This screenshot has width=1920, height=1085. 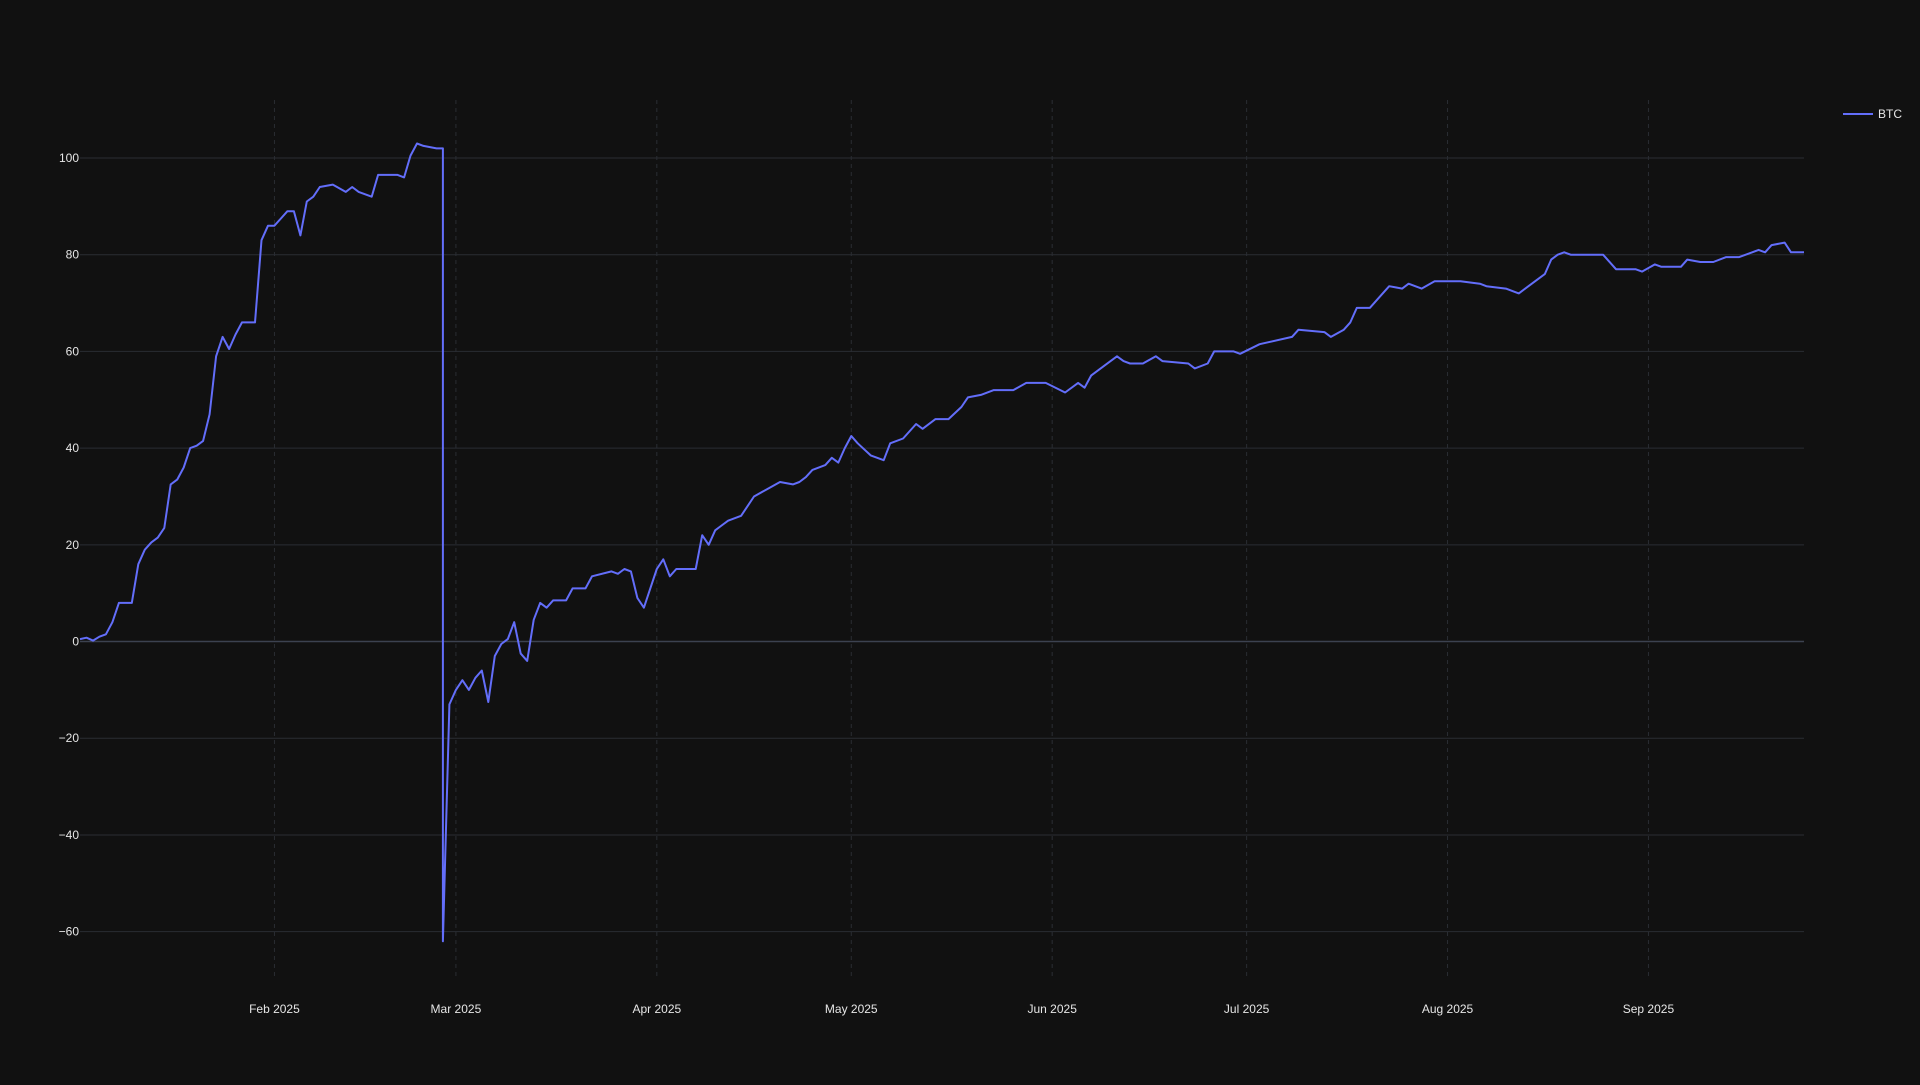 What do you see at coordinates (656, 1009) in the screenshot?
I see `x-tick-label: Apr 2025` at bounding box center [656, 1009].